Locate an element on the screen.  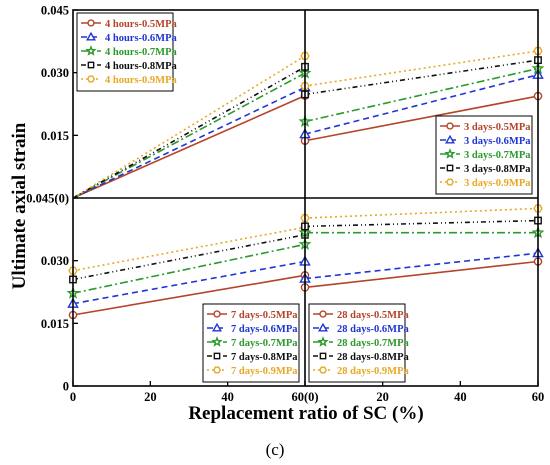
legend-label: 7 days-0.6MPa is located at coordinates (264, 329).